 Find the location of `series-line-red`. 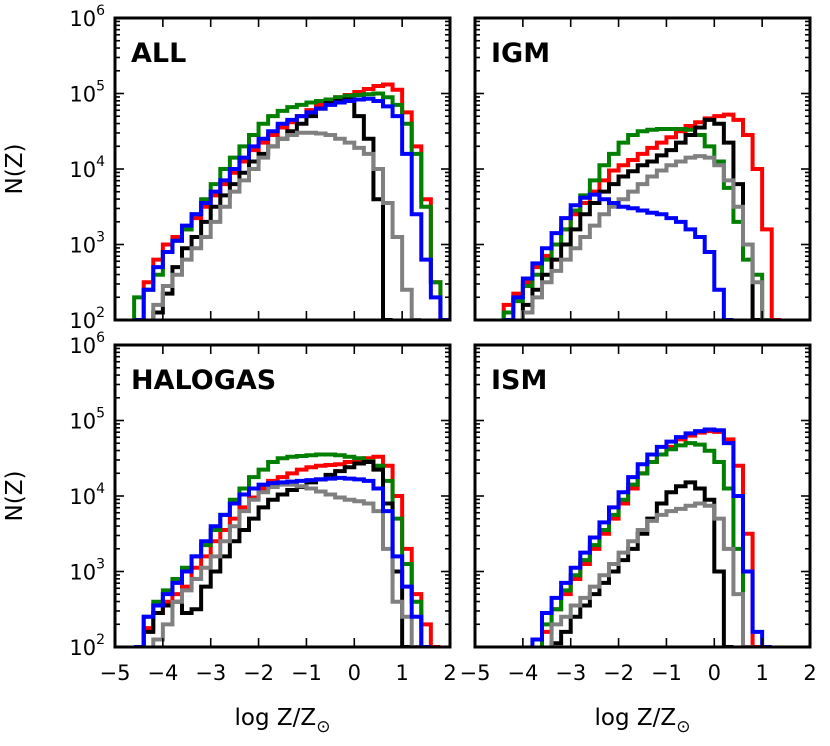

series-line-red is located at coordinates (641, 216).